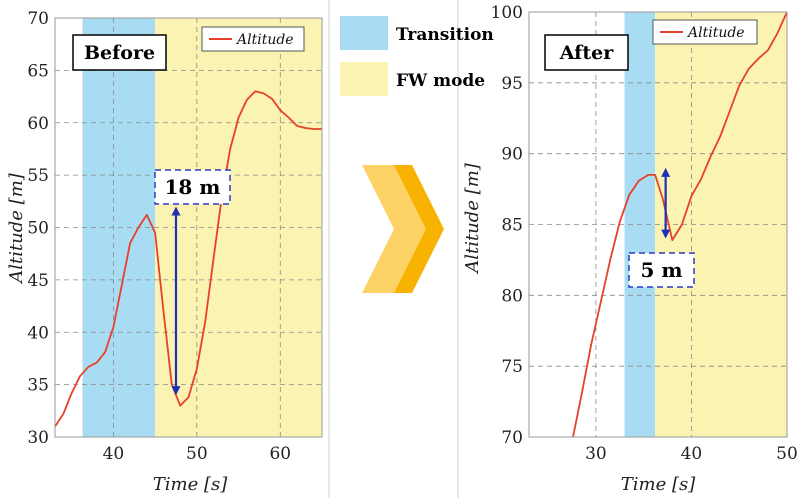  What do you see at coordinates (512, 155) in the screenshot?
I see `after-y-tick-label: 90` at bounding box center [512, 155].